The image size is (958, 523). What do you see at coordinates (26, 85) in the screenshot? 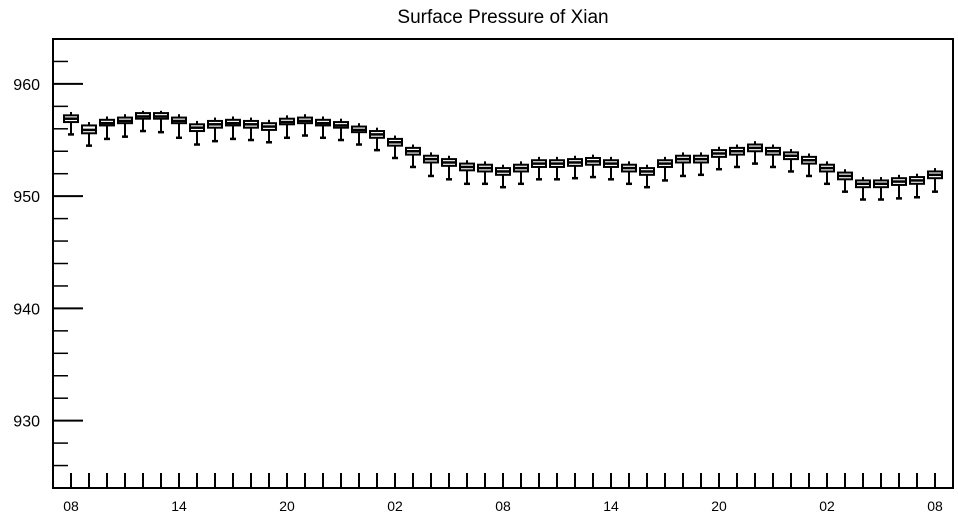
I see `y-tick-label: 960` at bounding box center [26, 85].